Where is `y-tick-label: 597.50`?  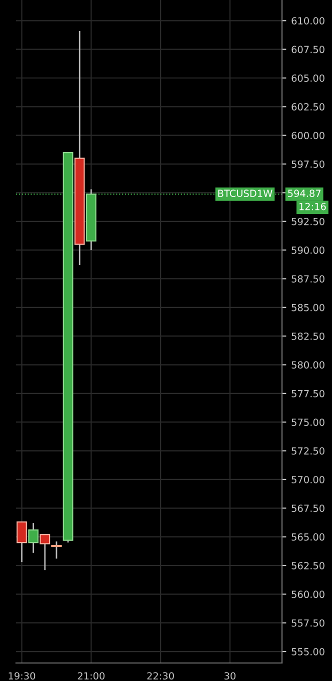
y-tick-label: 597.50 is located at coordinates (308, 164).